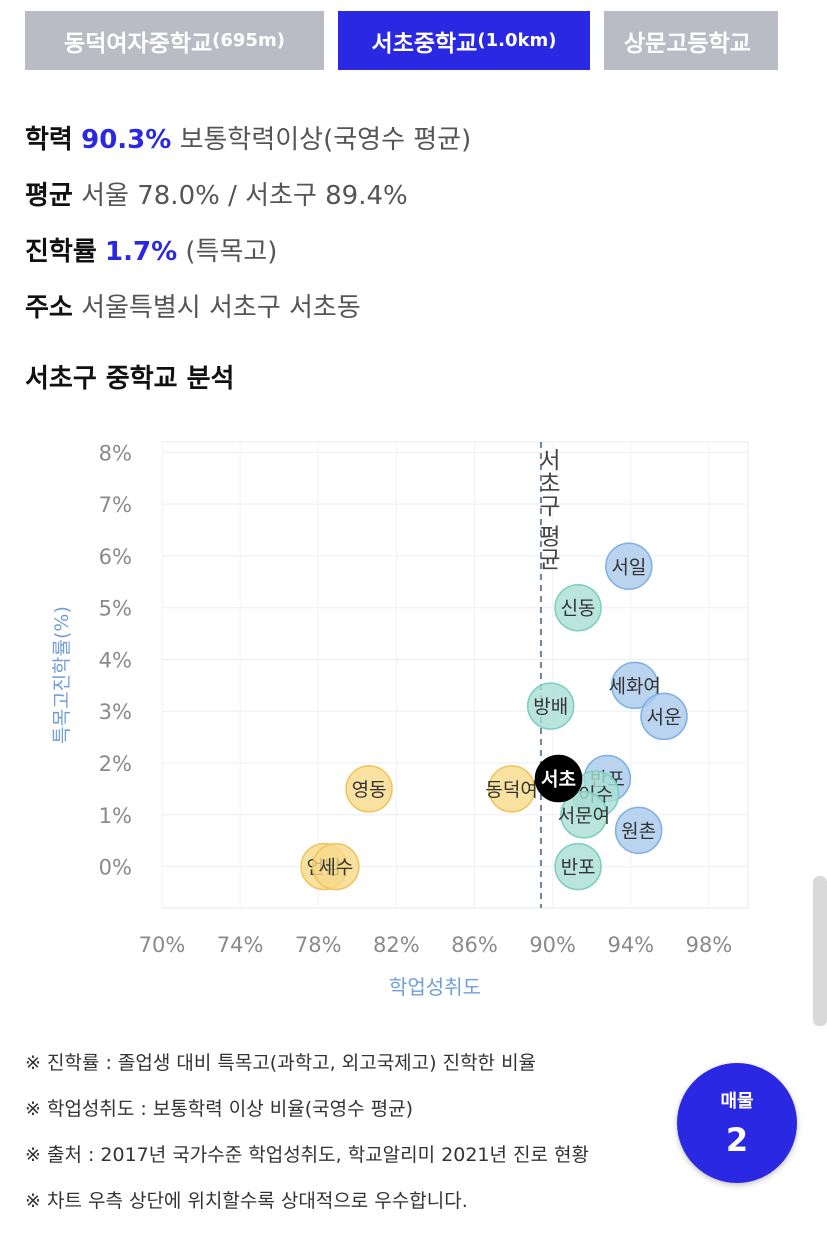  I want to click on y-tick-label: 7%, so click(115, 505).